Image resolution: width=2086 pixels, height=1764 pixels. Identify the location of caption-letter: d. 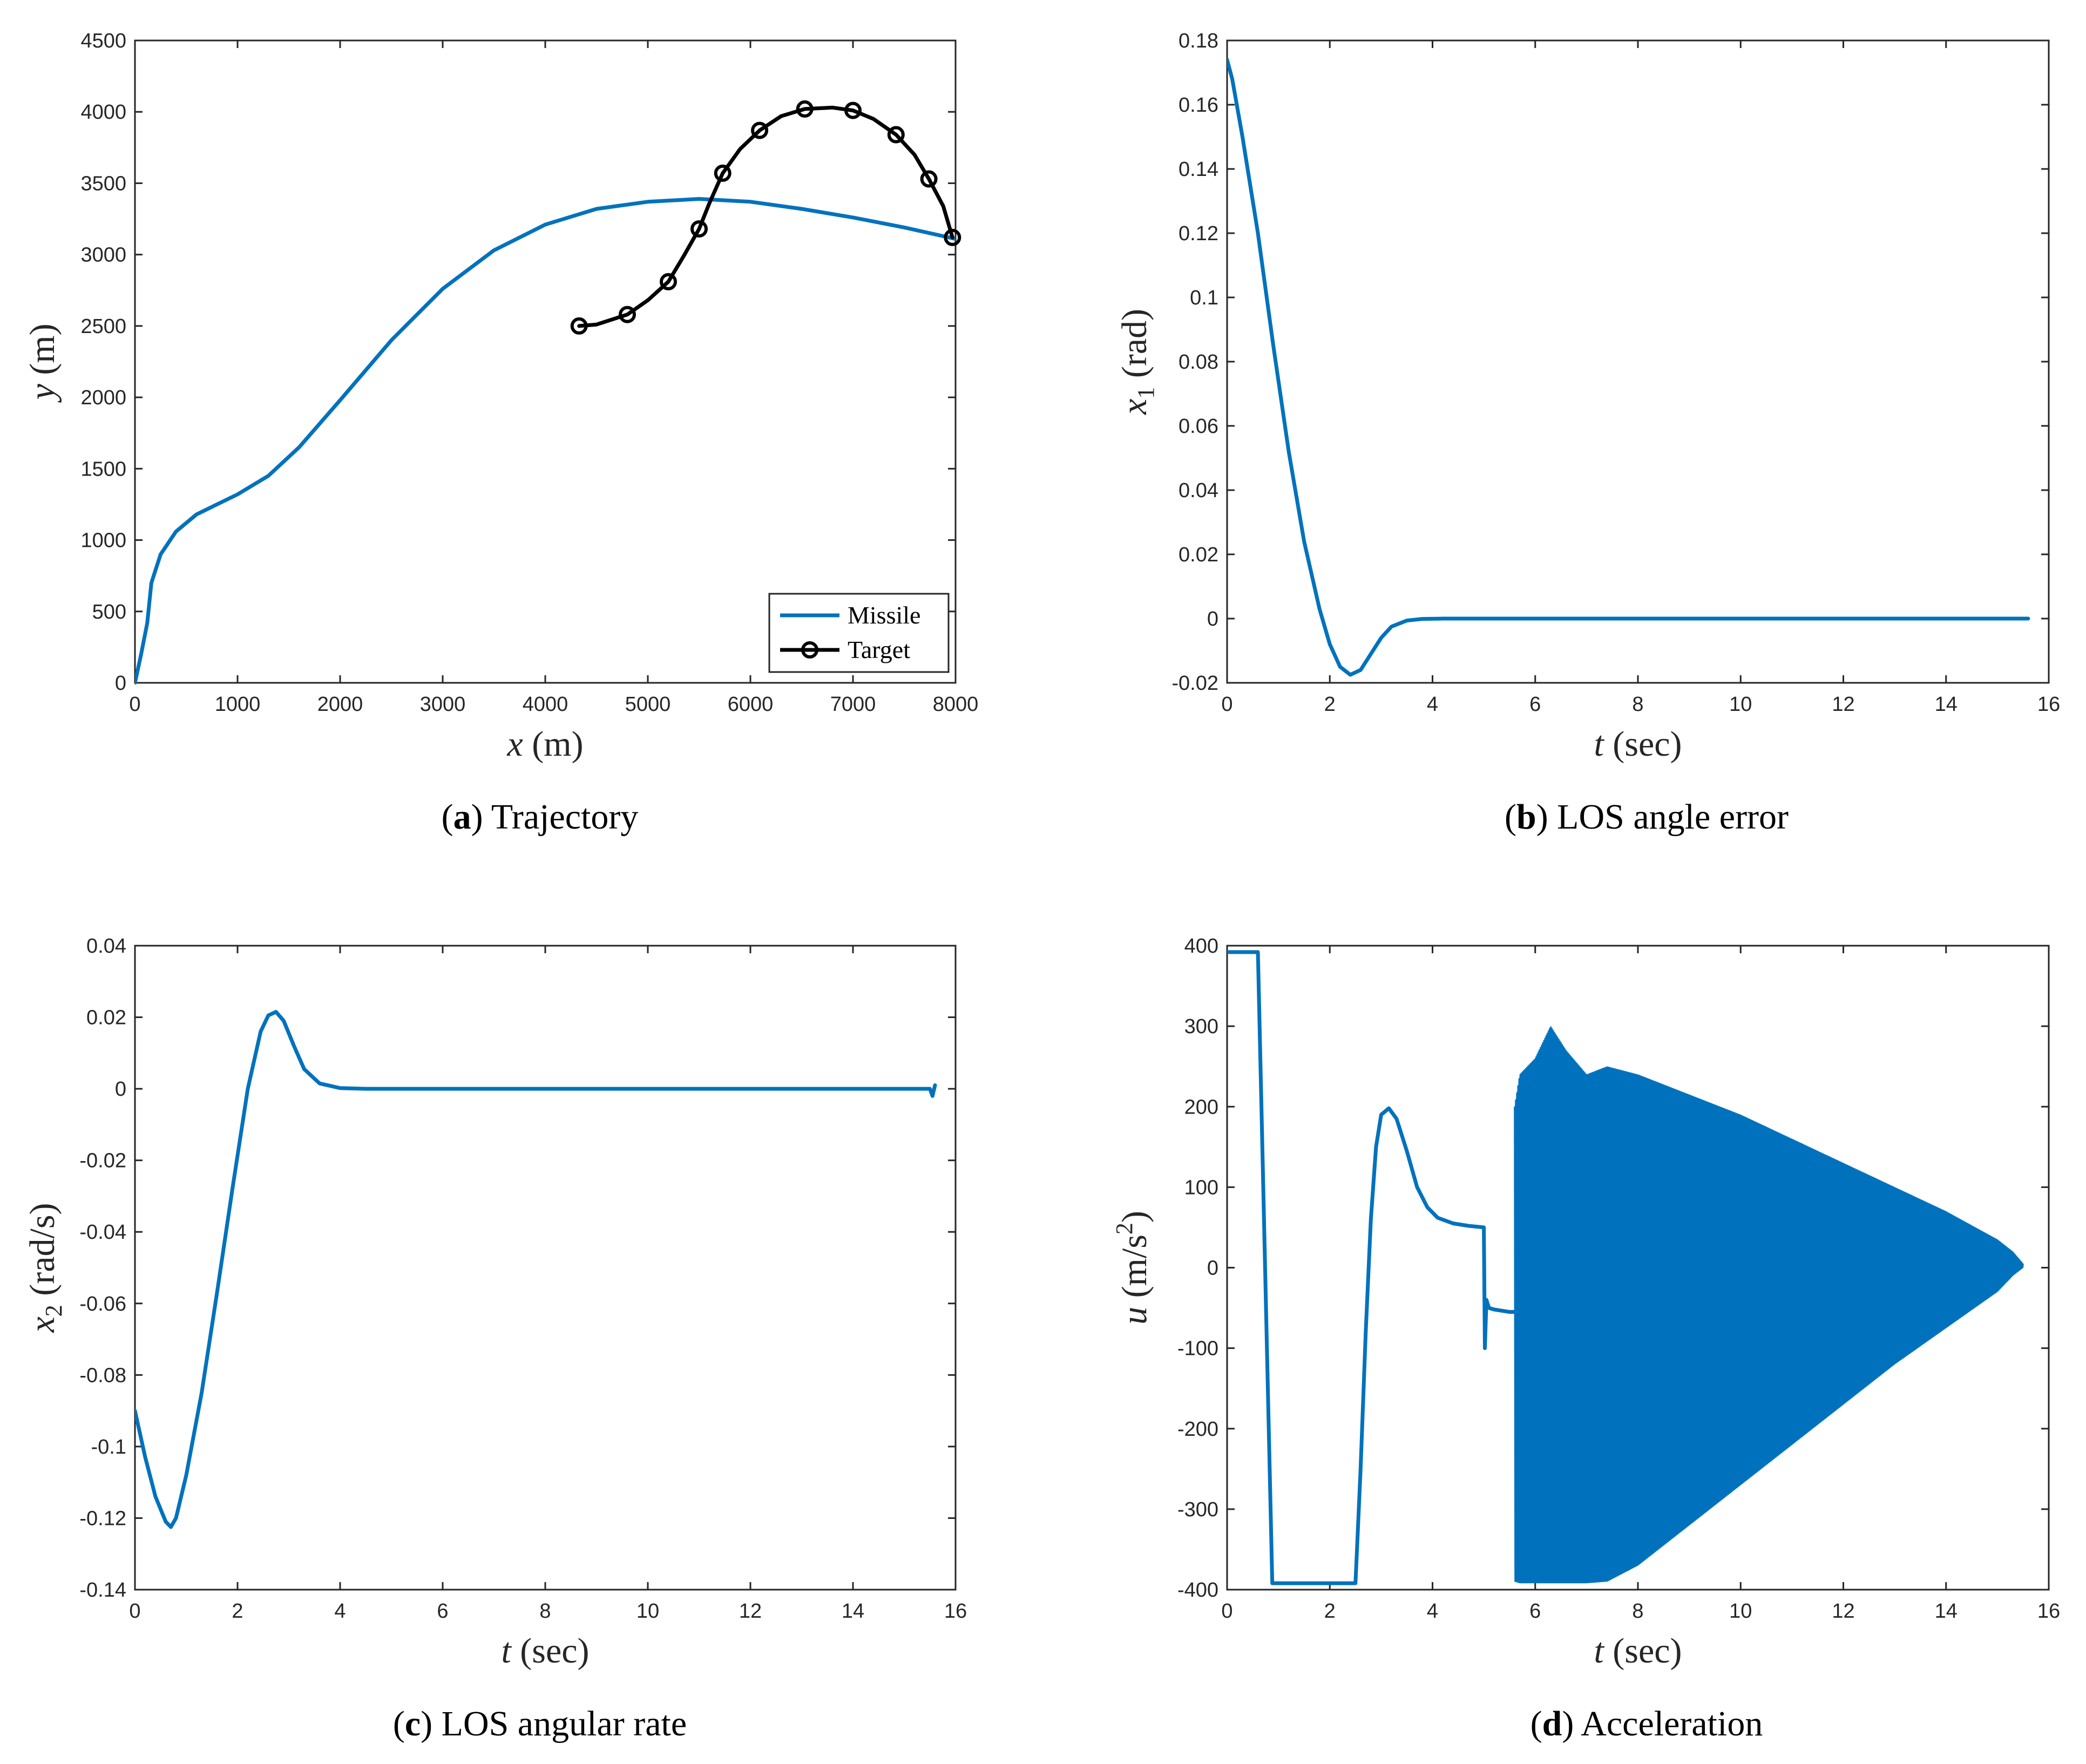
(1552, 1723).